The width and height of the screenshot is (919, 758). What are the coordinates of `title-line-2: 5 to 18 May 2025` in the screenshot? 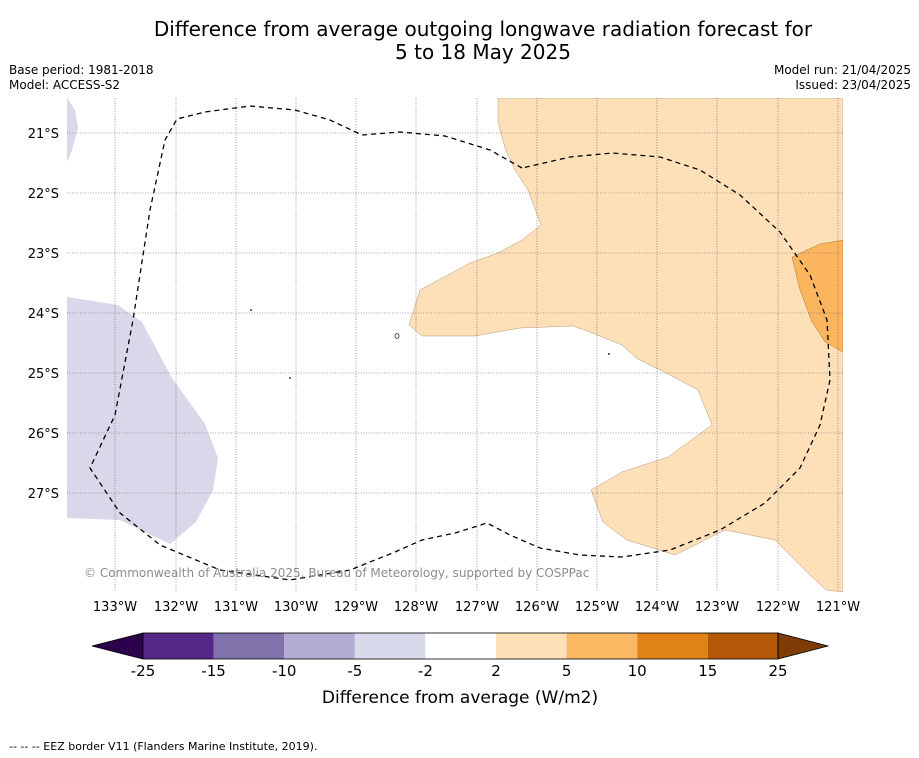 It's located at (483, 52).